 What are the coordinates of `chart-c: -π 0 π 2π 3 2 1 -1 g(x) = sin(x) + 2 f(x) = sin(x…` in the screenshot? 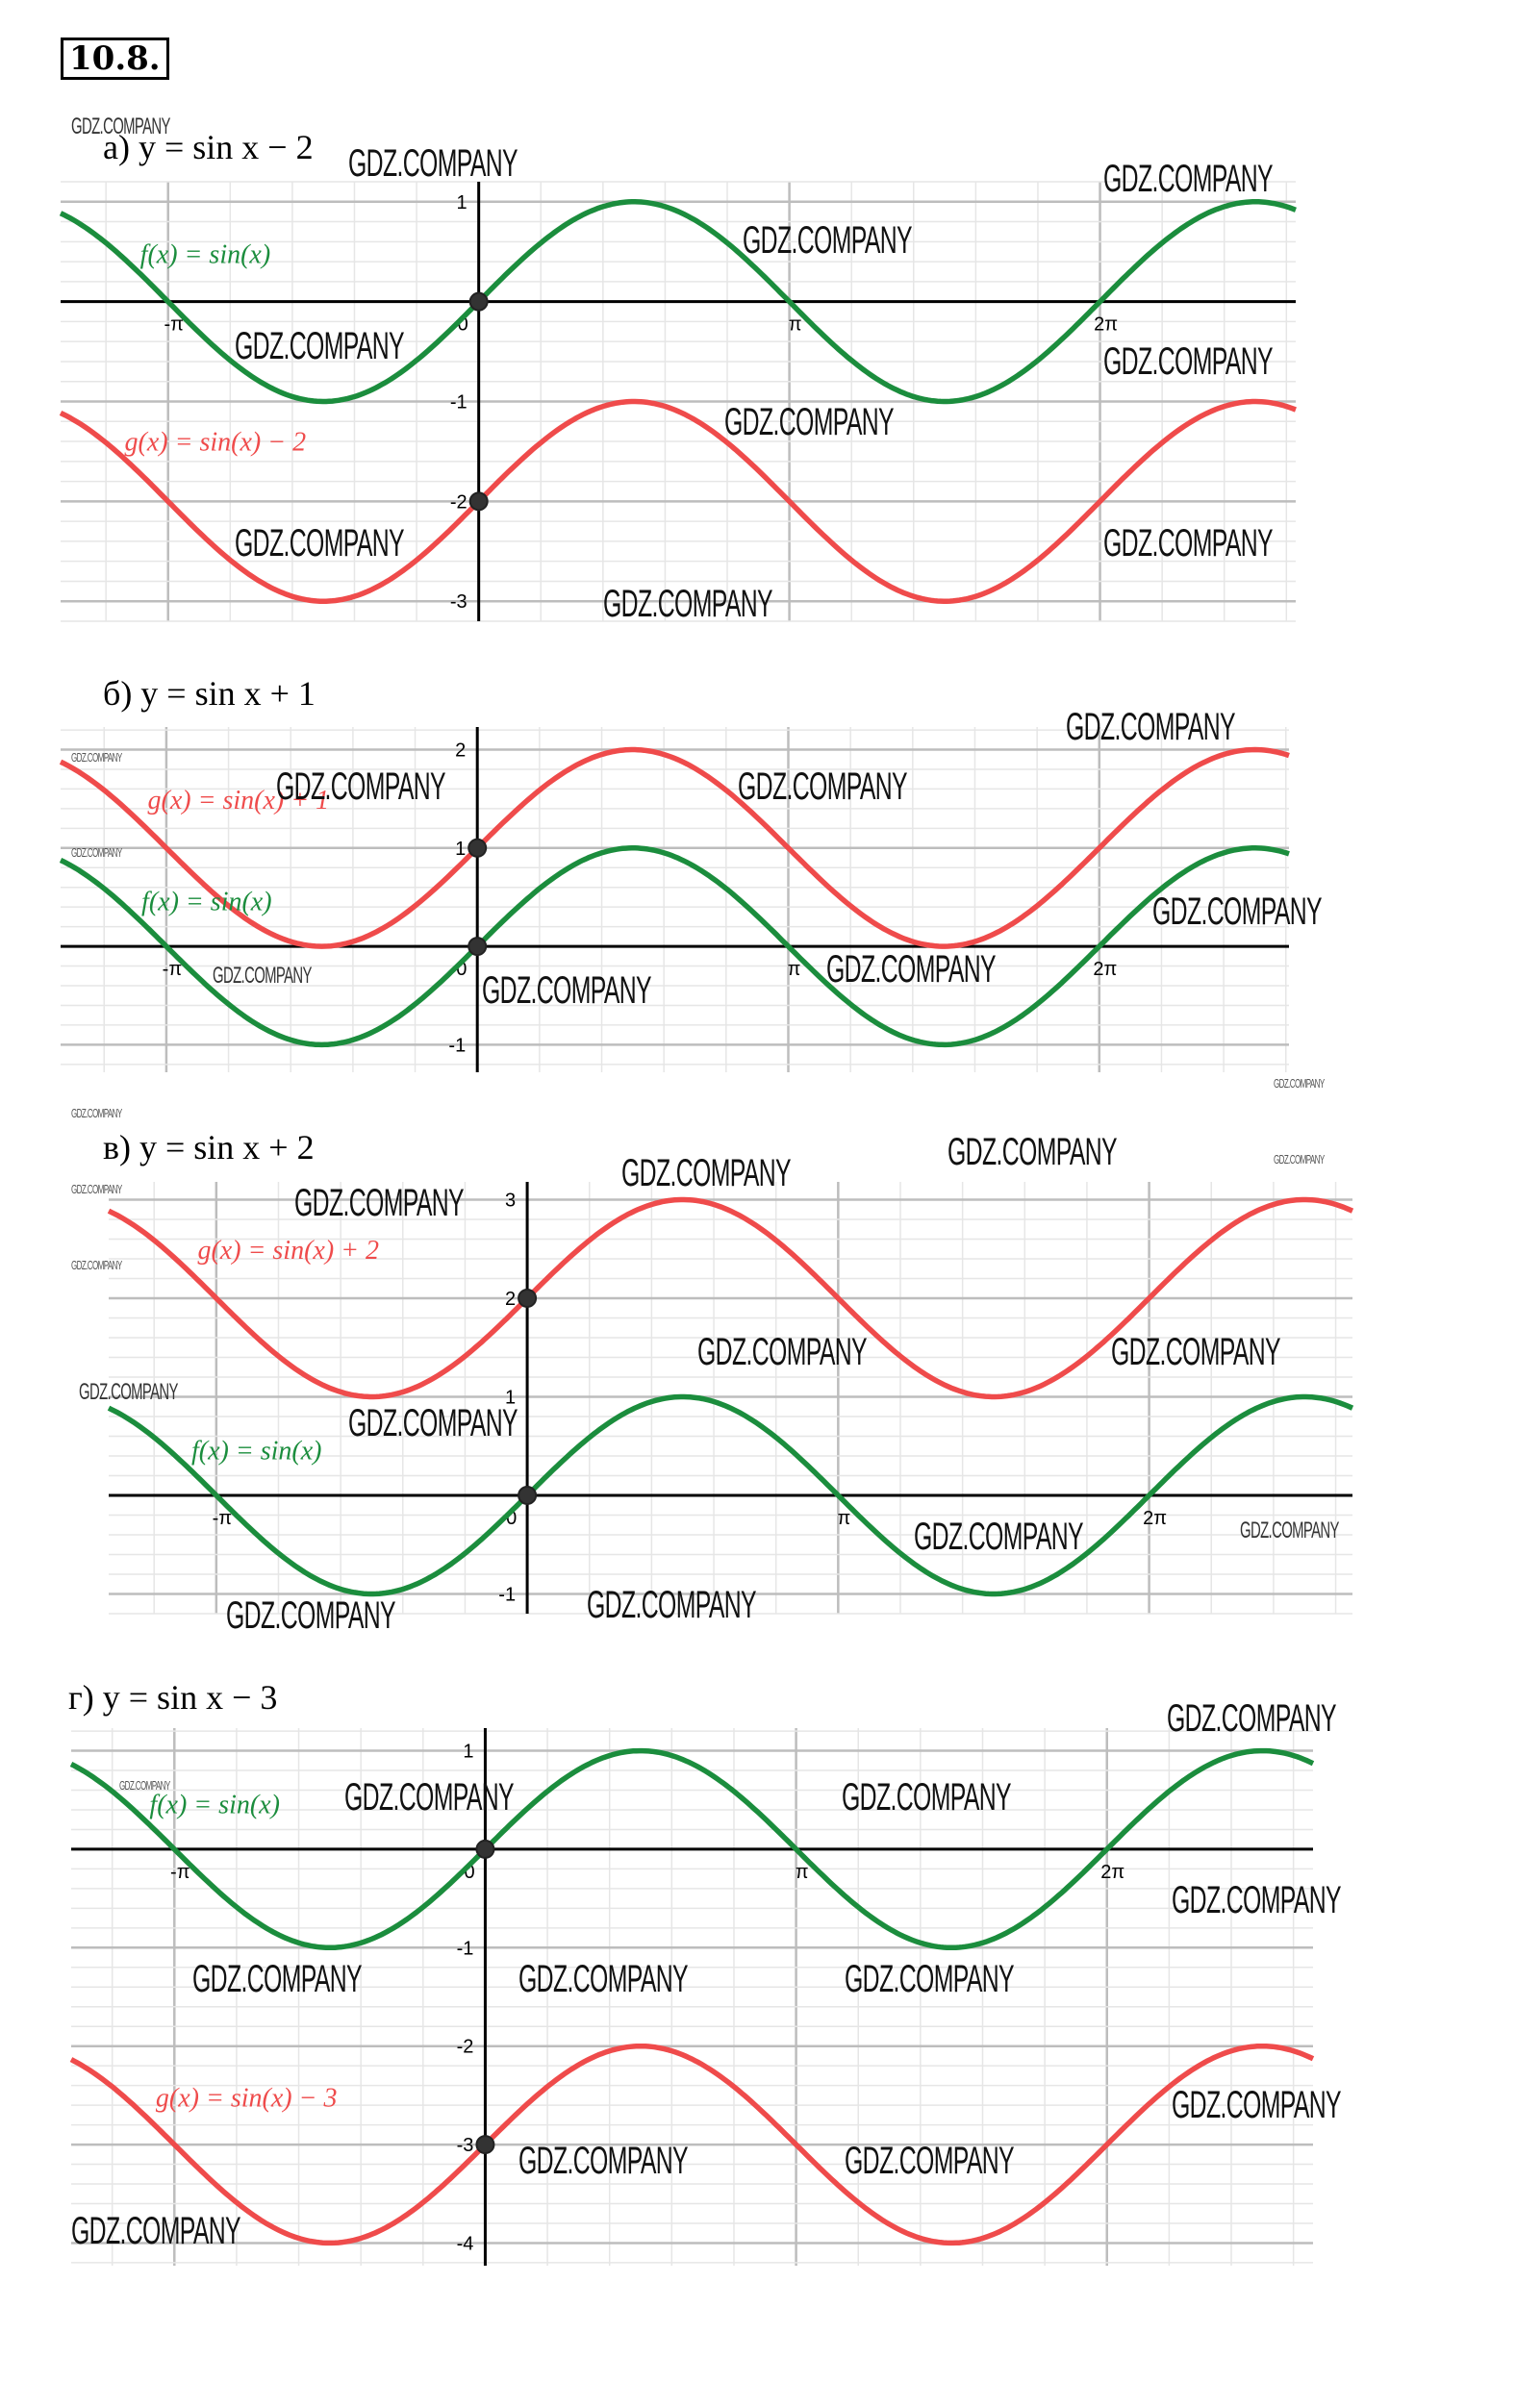 It's located at (730, 1398).